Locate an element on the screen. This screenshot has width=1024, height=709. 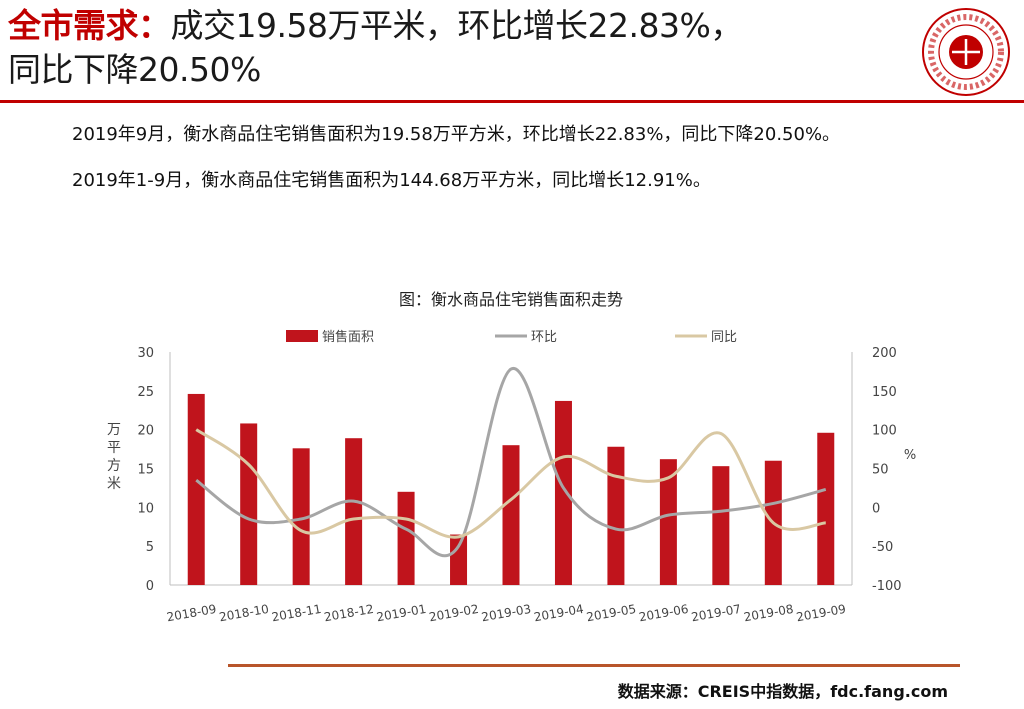
x-tick-label: 2019-01 is located at coordinates (401, 613).